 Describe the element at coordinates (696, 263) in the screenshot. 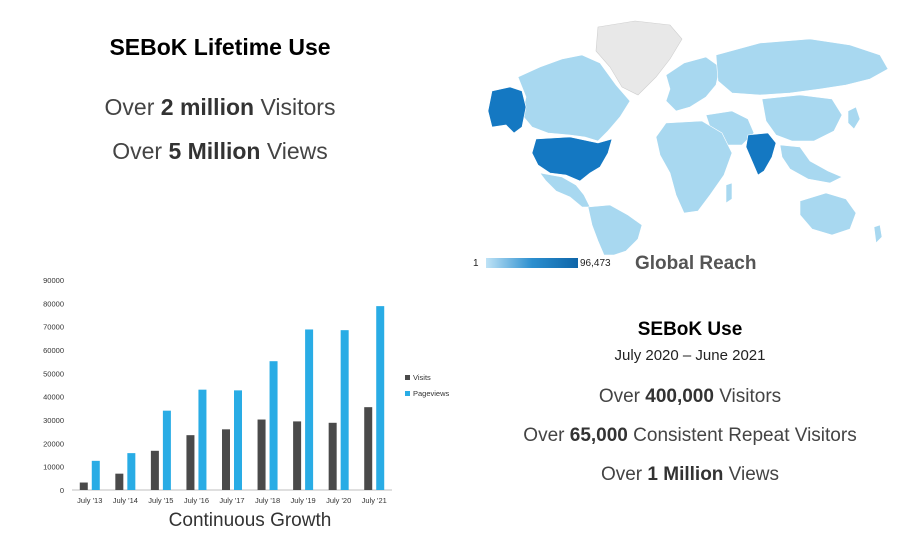

I see `map-caption: Global Reach` at that location.